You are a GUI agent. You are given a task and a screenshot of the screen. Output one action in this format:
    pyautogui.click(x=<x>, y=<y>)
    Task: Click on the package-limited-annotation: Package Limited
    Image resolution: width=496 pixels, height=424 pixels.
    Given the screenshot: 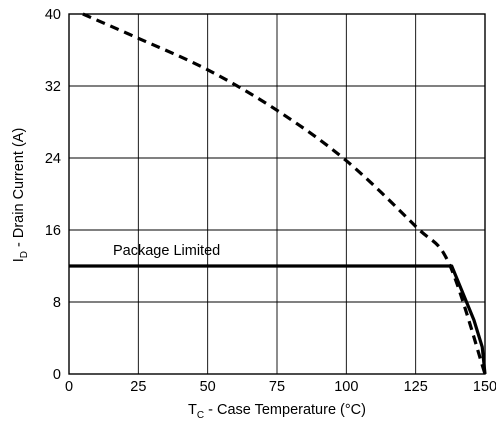 What is the action you would take?
    pyautogui.click(x=166, y=251)
    